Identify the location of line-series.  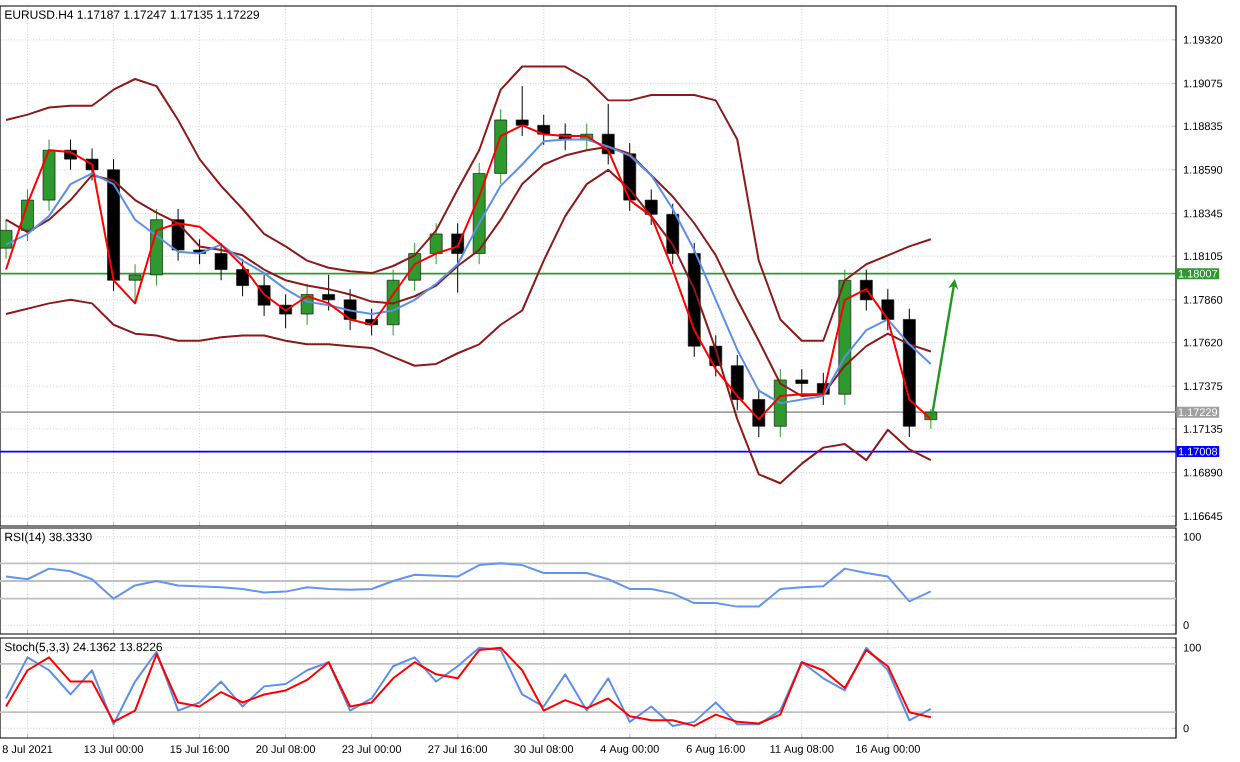
(468, 686).